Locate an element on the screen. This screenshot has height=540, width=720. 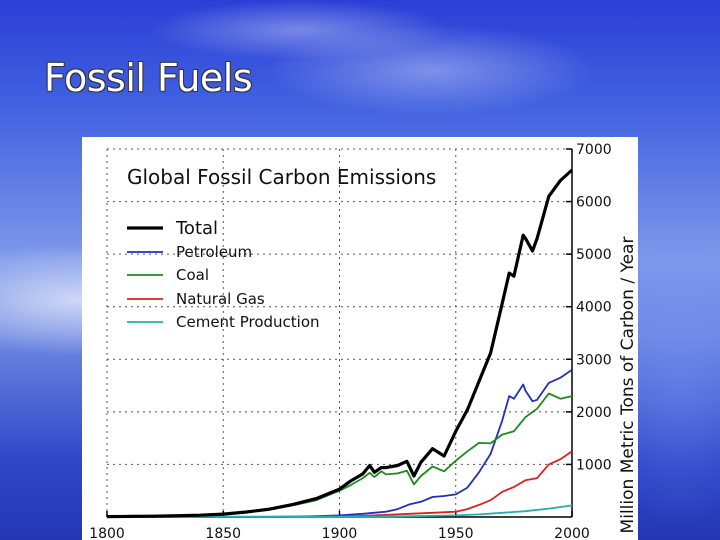
x-tick-label: 1950 is located at coordinates (456, 533).